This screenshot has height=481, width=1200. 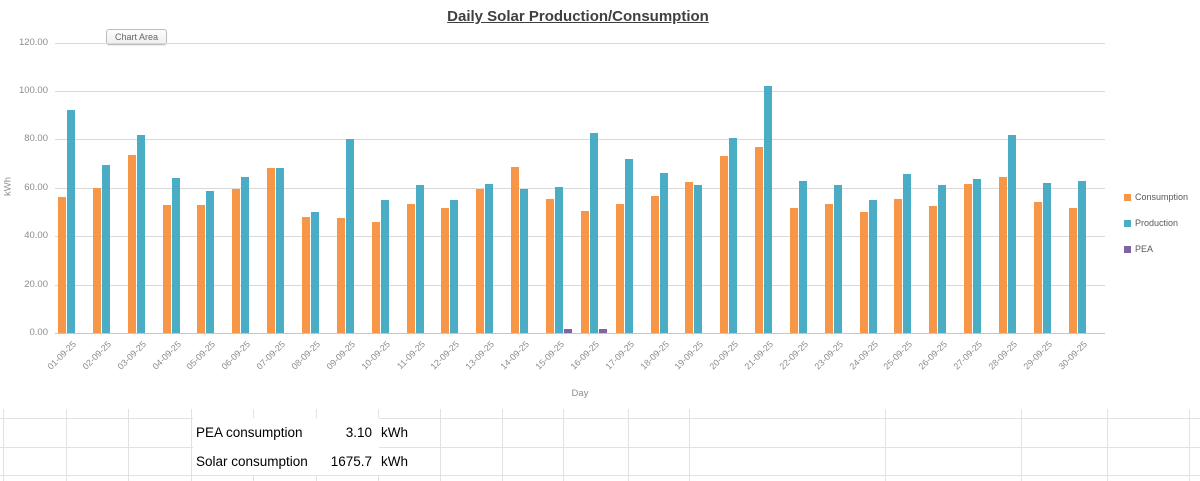 What do you see at coordinates (1156, 197) in the screenshot?
I see `legend-item-consumption: Consumption` at bounding box center [1156, 197].